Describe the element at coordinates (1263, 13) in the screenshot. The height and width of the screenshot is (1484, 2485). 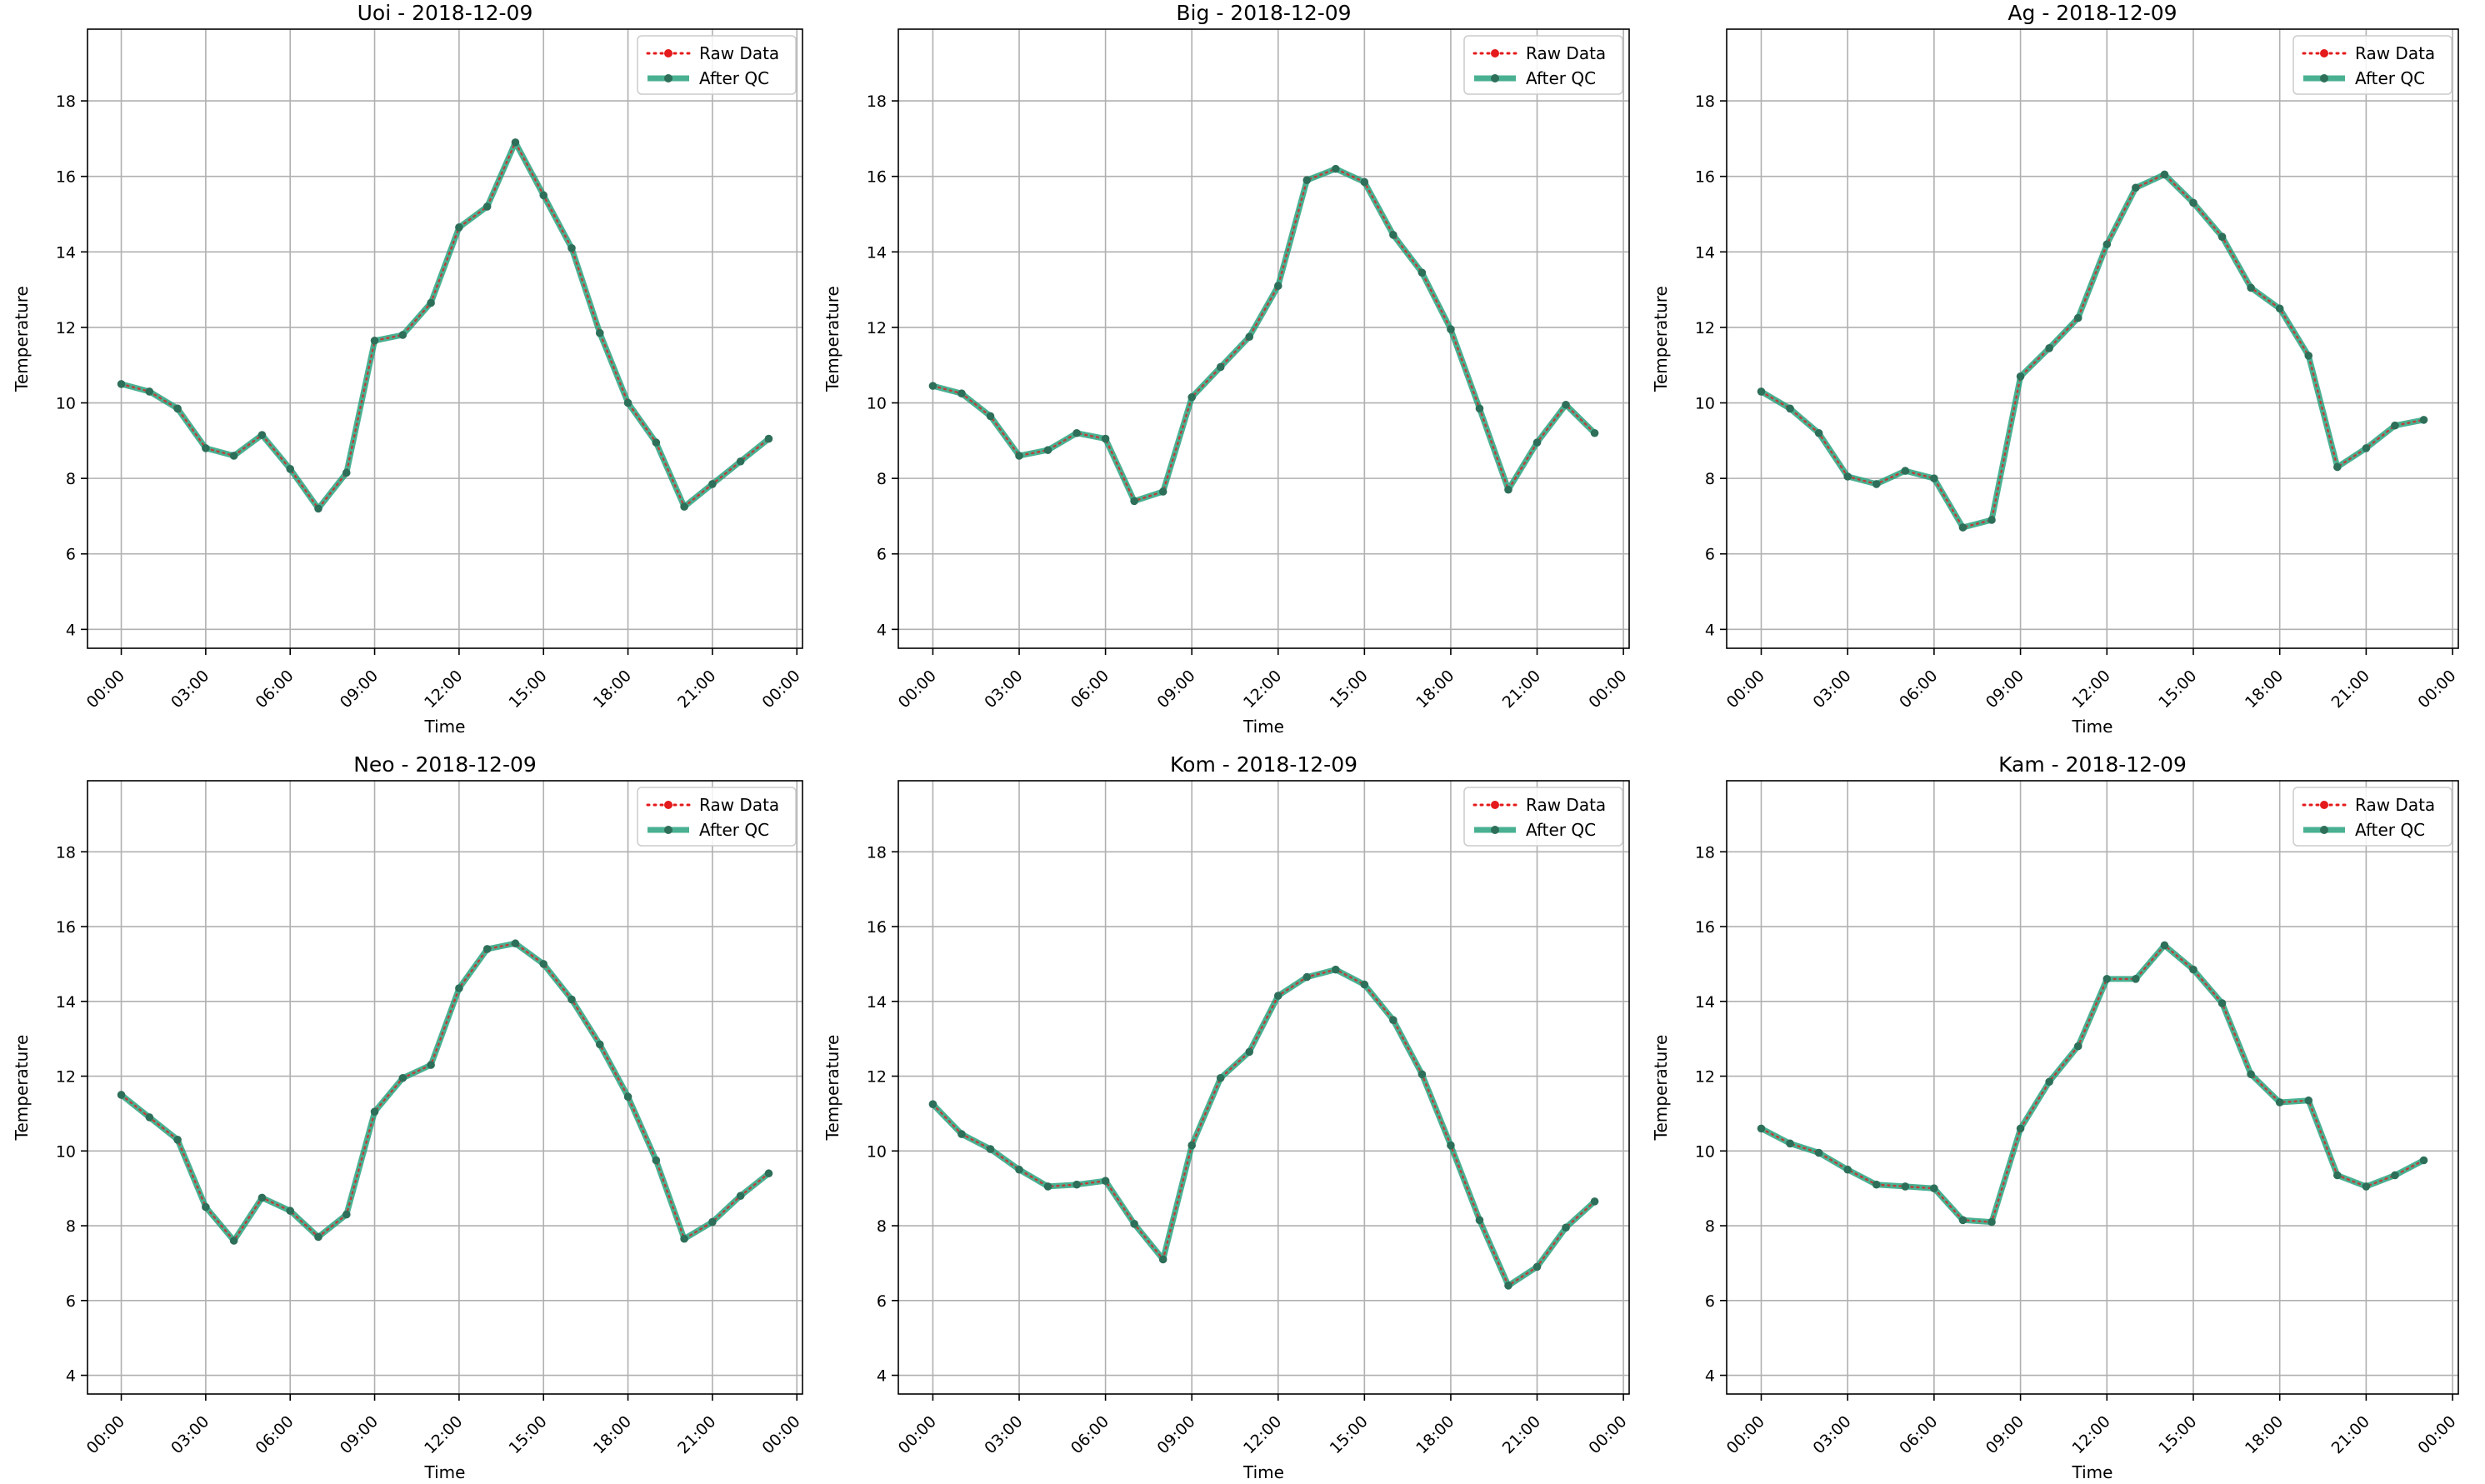
I see `chart-title: Big - 2018-12-09` at that location.